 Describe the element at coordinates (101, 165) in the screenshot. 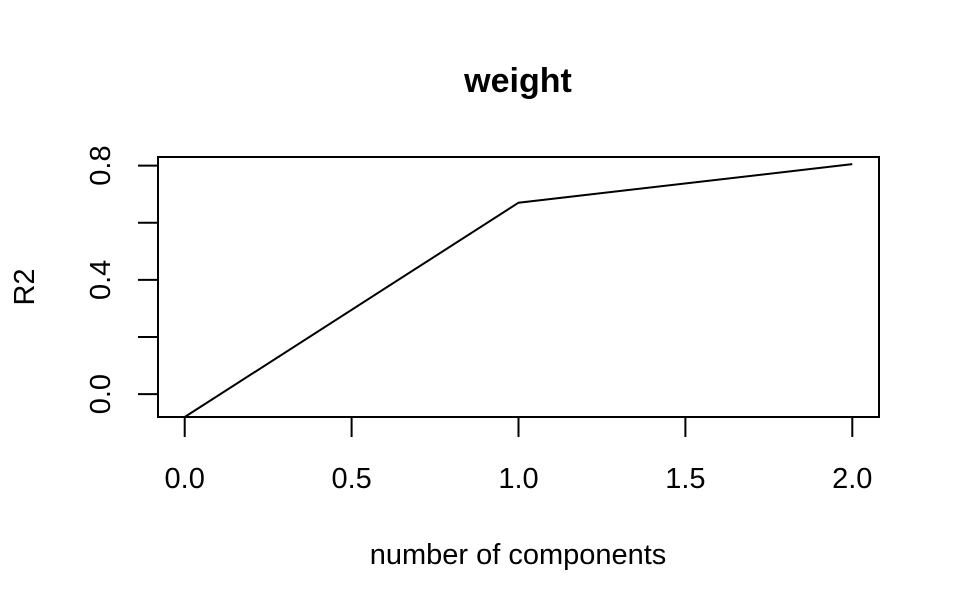

I see `y-tick-label: 0.8` at that location.